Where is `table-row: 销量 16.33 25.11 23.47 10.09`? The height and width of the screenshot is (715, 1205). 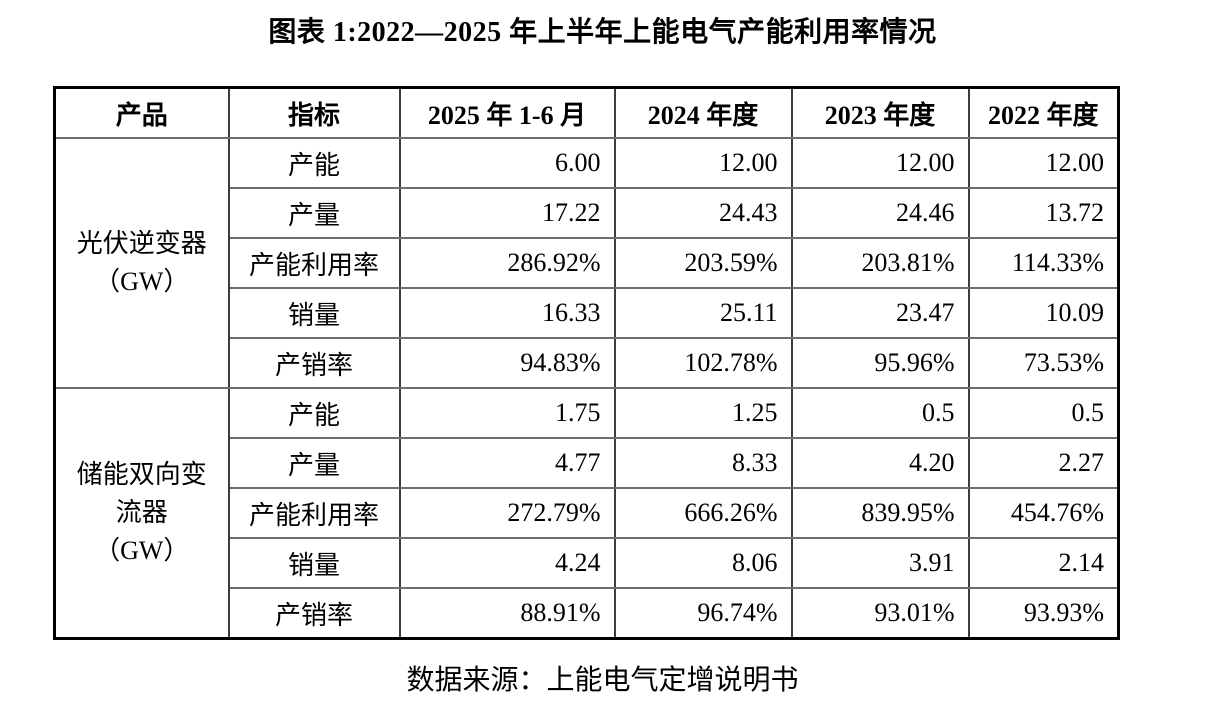 table-row: 销量 16.33 25.11 23.47 10.09 is located at coordinates (587, 313).